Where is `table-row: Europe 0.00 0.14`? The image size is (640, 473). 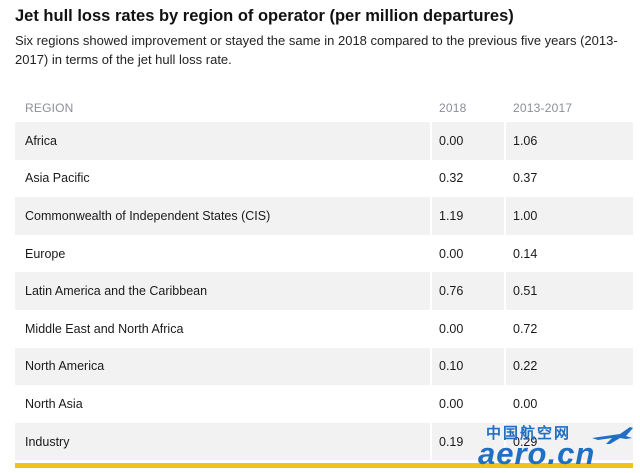
table-row: Europe 0.00 0.14 is located at coordinates (324, 253).